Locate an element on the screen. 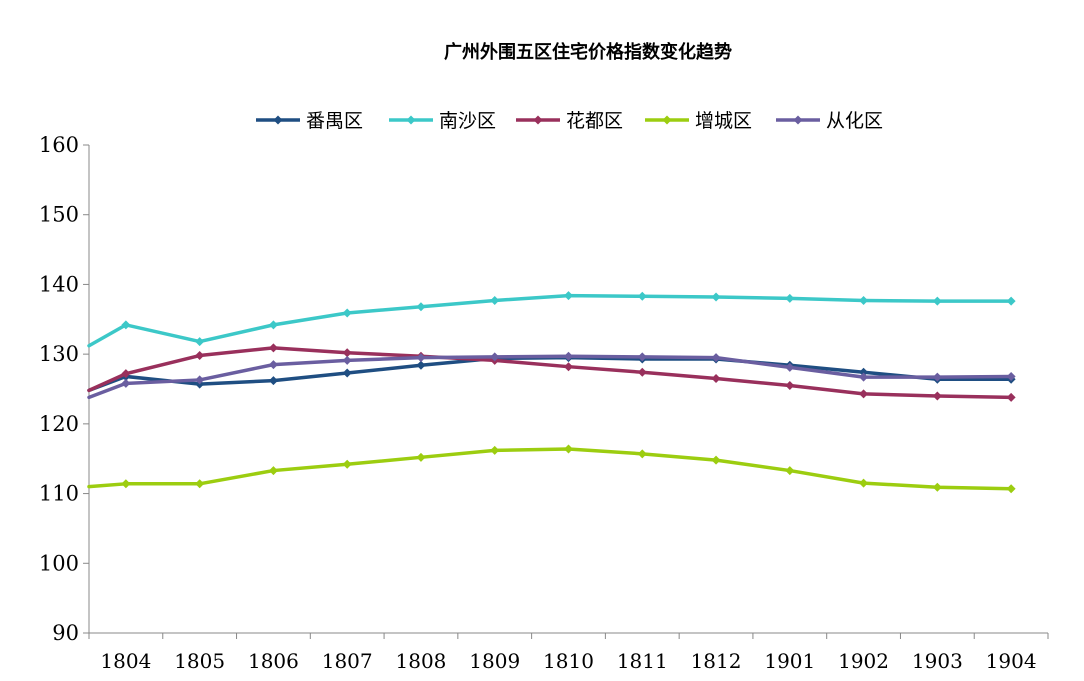 The image size is (1084, 681). legend-label: 番禺区 is located at coordinates (334, 121).